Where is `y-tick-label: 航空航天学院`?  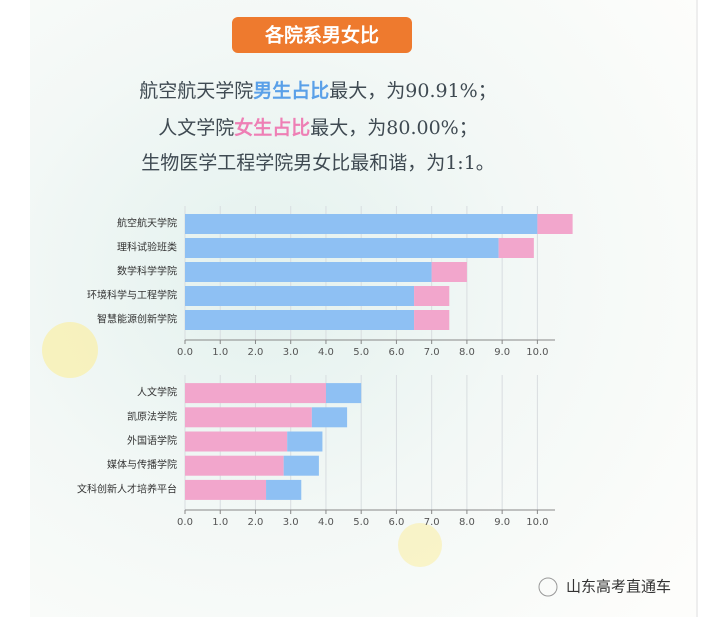 y-tick-label: 航空航天学院 is located at coordinates (147, 223).